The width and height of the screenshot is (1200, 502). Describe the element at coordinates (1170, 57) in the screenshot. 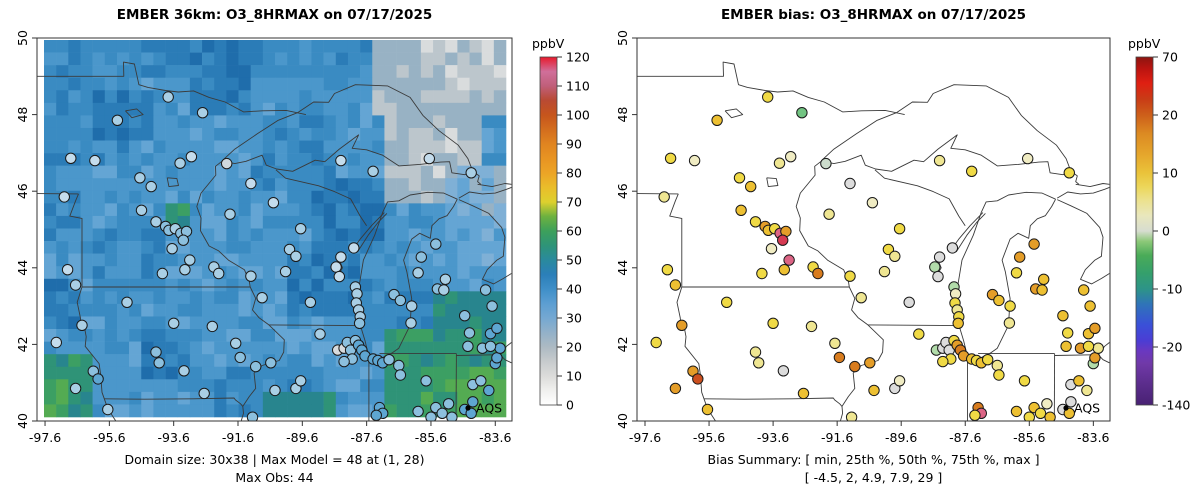

I see `bias-colorbar-tick-label: 70` at that location.